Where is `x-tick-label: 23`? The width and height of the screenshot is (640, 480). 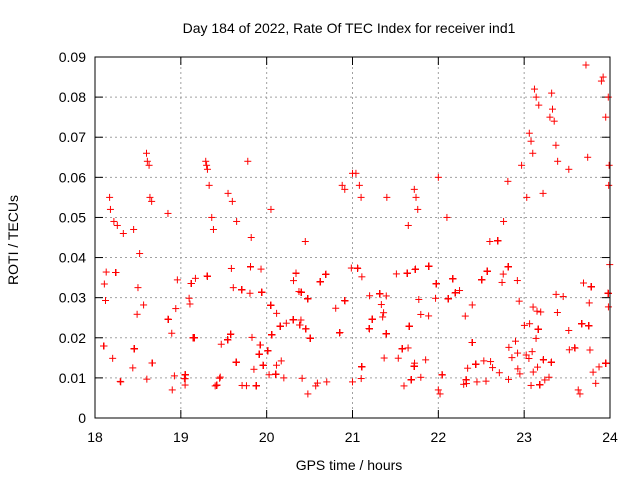
x-tick-label: 23 is located at coordinates (524, 437).